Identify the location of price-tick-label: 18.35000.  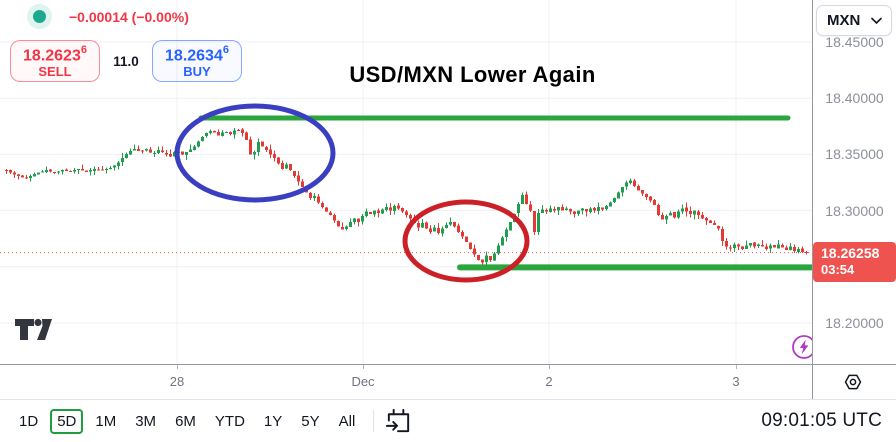
(854, 154).